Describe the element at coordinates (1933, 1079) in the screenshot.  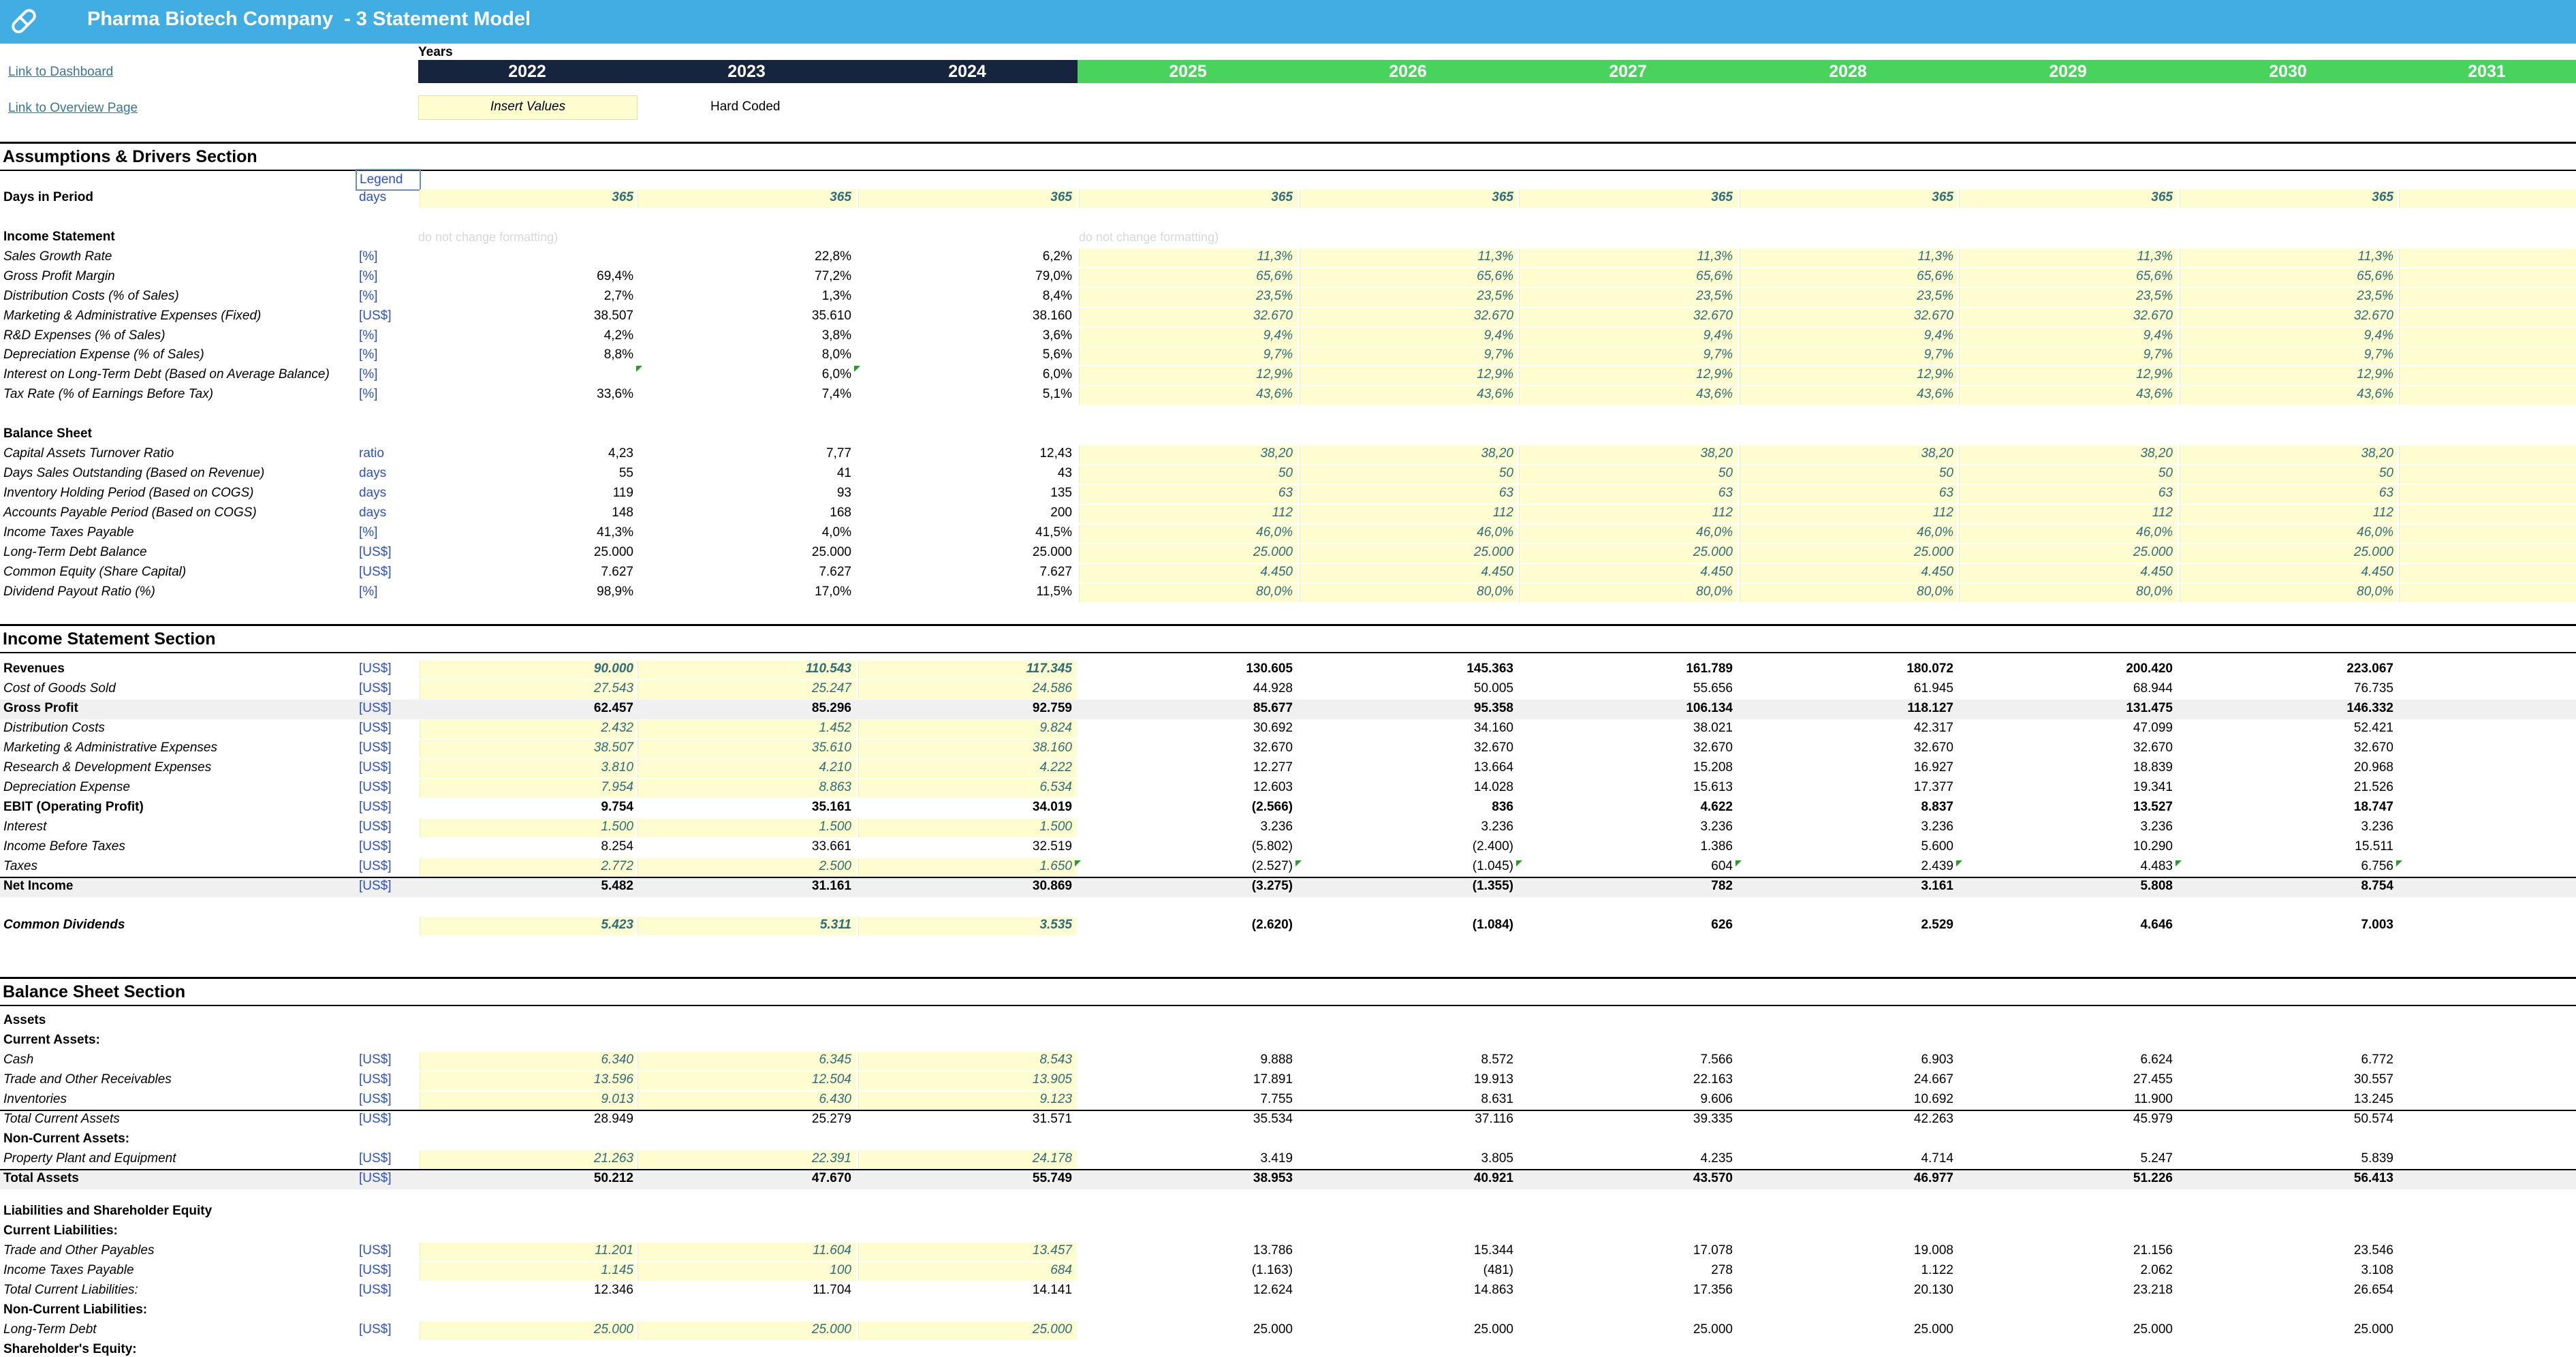
I see `row-trade-and-other-receivables-value: 24.667` at that location.